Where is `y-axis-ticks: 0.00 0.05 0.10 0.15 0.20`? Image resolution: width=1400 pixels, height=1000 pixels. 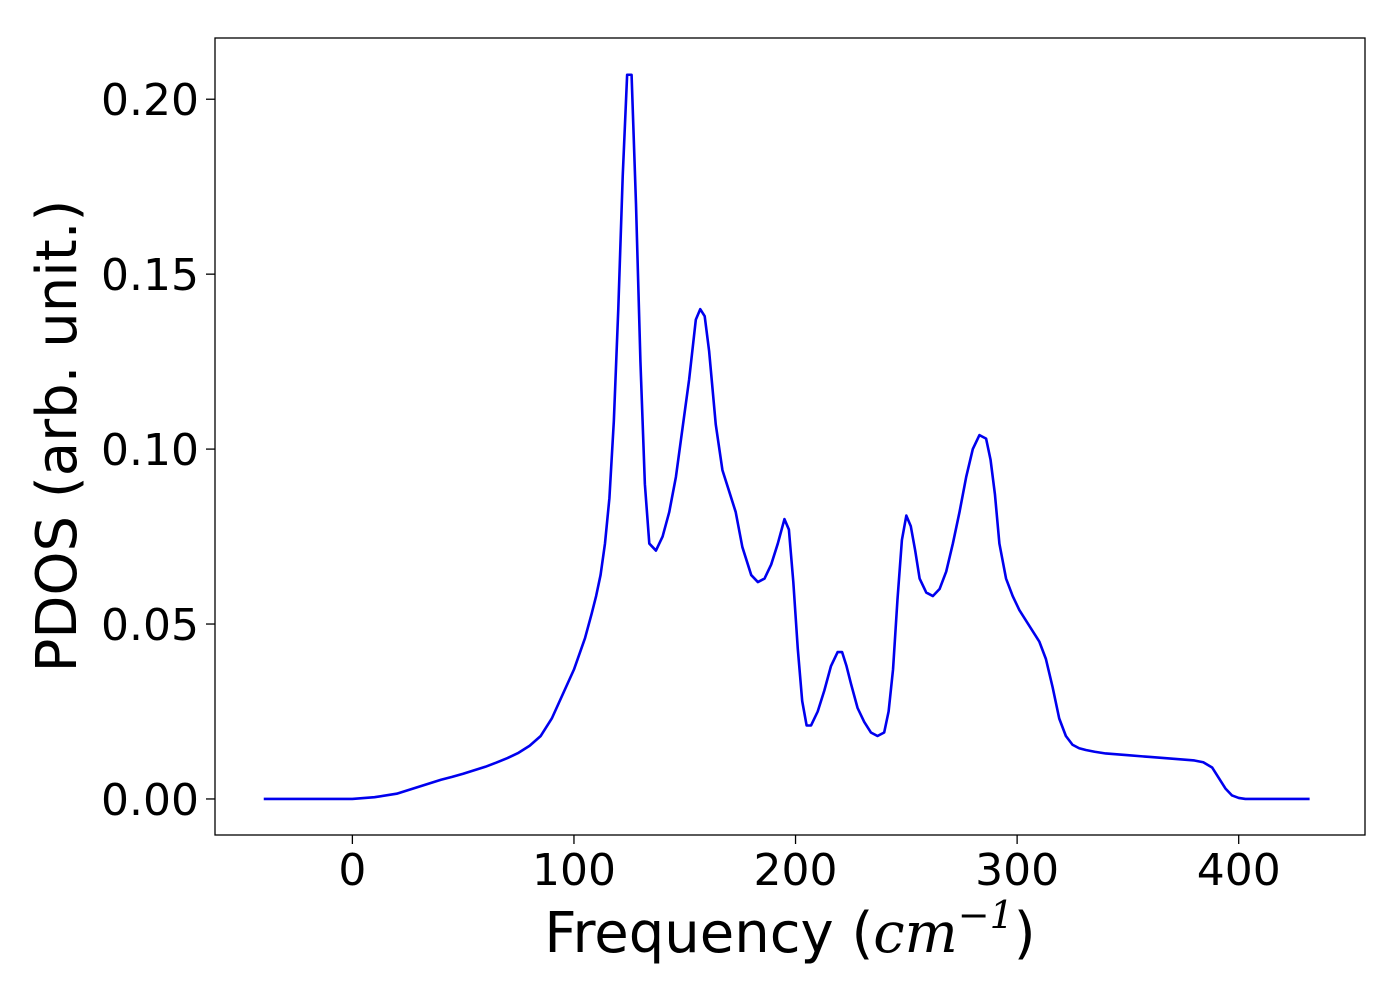 y-axis-ticks: 0.00 0.05 0.10 0.15 0.20 is located at coordinates (158, 450).